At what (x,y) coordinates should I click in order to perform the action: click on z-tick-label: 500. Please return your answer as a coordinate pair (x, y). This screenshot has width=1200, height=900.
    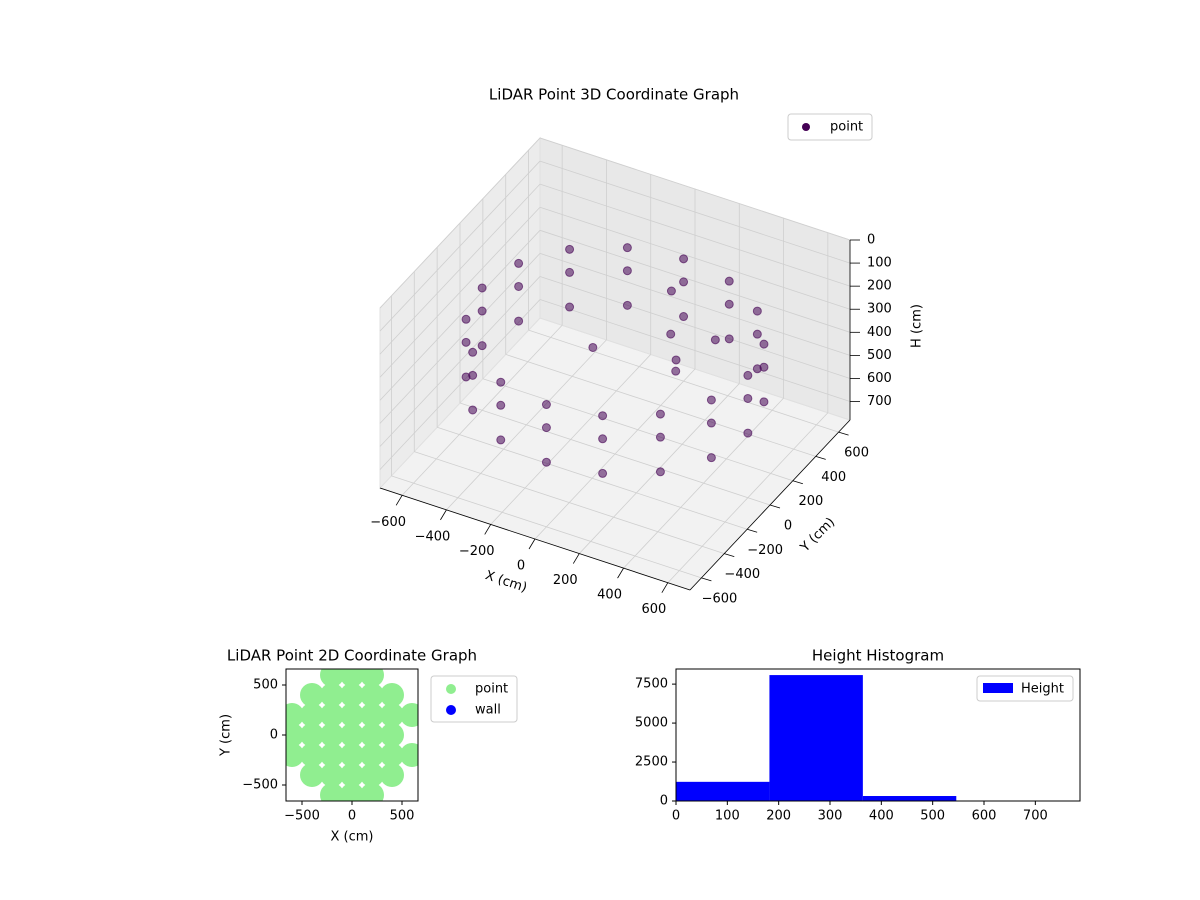
    Looking at the image, I should click on (879, 355).